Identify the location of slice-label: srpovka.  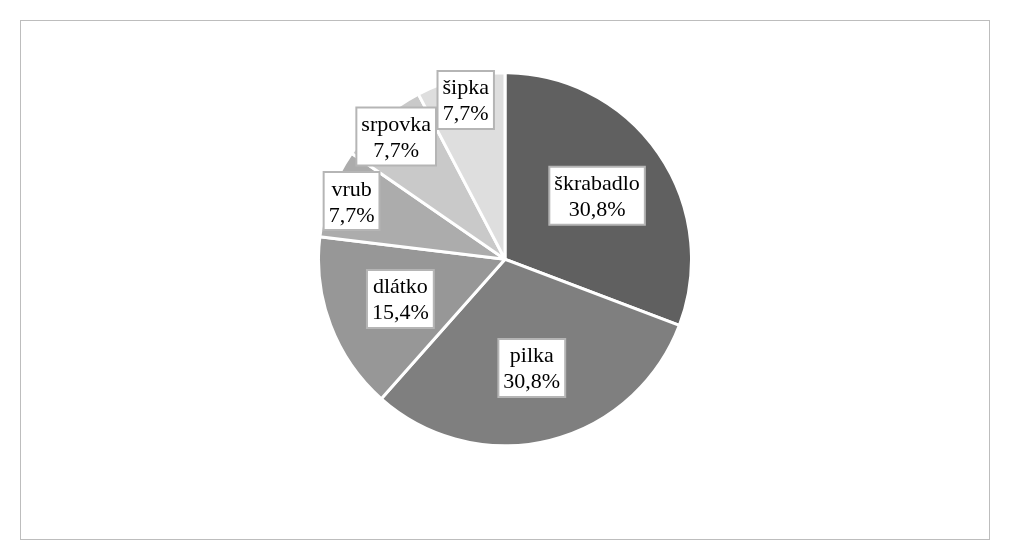
(396, 123).